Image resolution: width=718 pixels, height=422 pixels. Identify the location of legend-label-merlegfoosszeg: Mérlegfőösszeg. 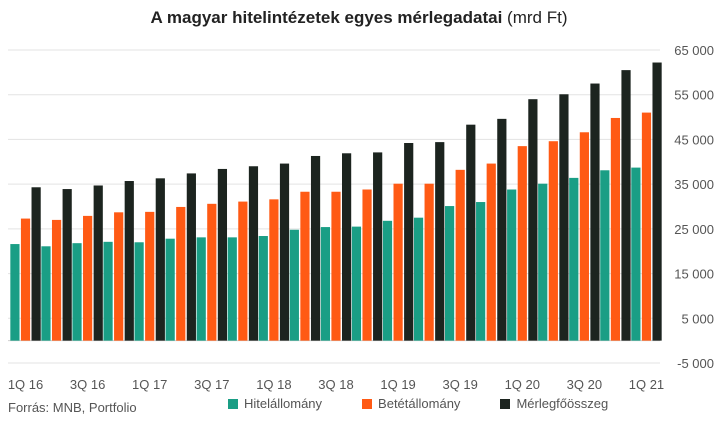
(562, 403).